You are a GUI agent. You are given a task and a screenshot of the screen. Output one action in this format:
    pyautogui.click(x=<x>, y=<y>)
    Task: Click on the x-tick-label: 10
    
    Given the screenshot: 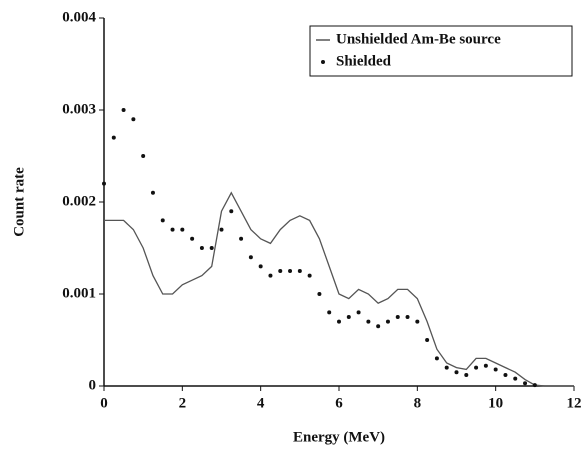 What is the action you would take?
    pyautogui.click(x=495, y=403)
    